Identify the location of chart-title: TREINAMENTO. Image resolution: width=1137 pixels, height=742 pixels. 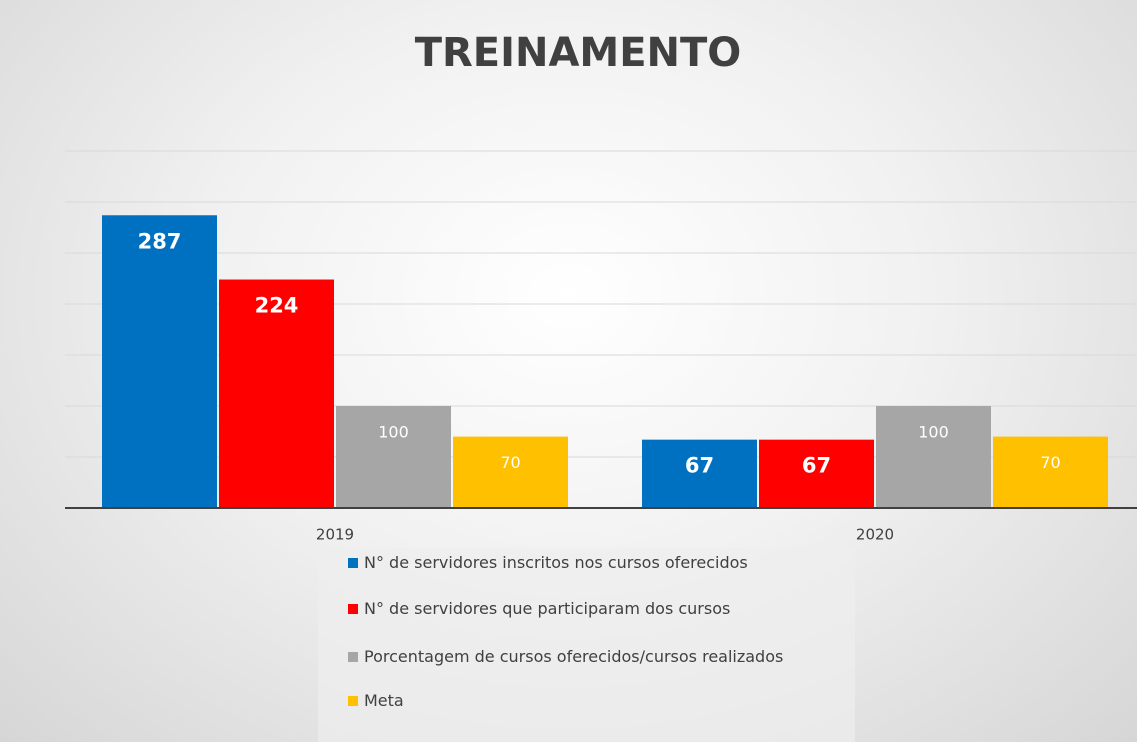
(578, 53).